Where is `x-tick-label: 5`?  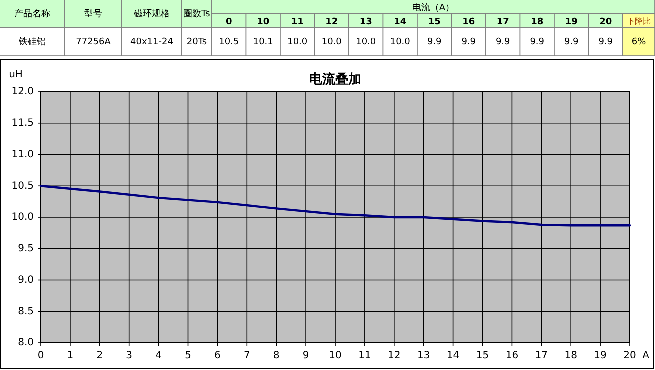
x-tick-label: 5 is located at coordinates (188, 356).